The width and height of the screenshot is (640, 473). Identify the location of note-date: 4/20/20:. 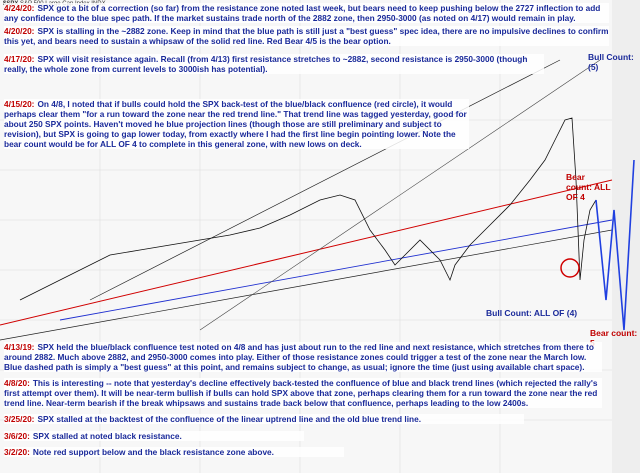
(19, 31).